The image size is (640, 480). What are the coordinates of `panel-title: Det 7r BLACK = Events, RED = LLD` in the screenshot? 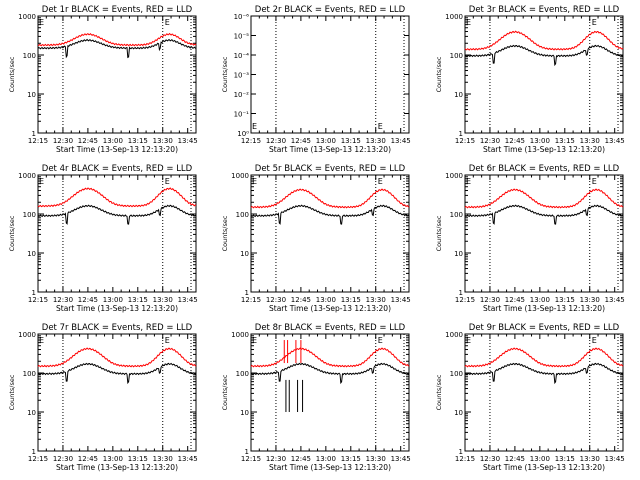 It's located at (117, 328).